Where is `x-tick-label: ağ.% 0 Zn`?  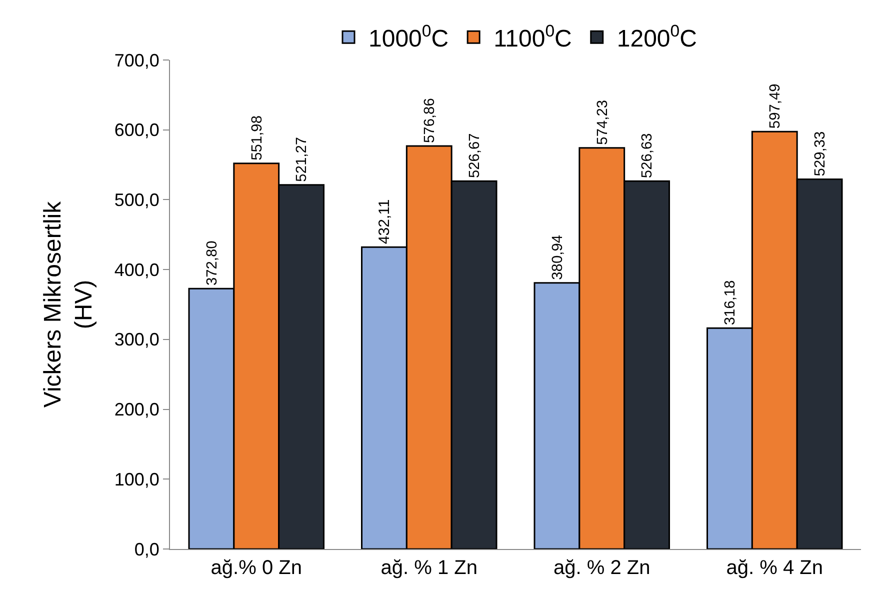
x-tick-label: ağ.% 0 Zn is located at coordinates (256, 568).